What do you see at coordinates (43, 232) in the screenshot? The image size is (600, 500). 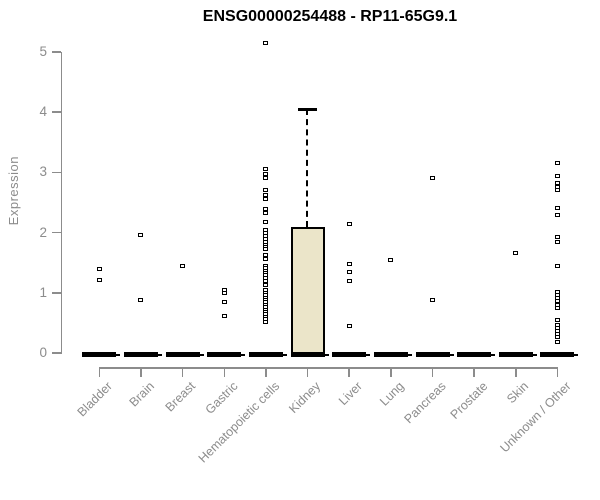 I see `y-tick-label: 2` at bounding box center [43, 232].